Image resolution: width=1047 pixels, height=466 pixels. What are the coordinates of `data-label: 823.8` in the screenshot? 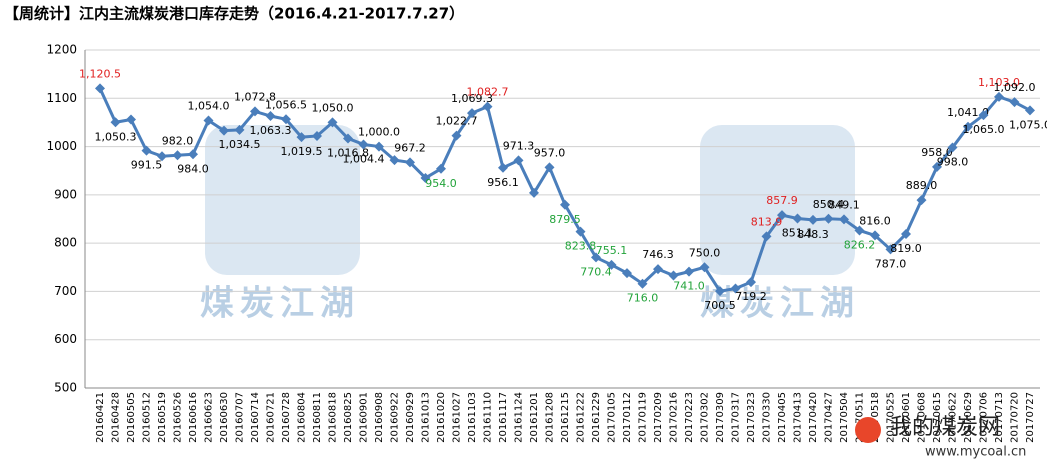 It's located at (581, 246).